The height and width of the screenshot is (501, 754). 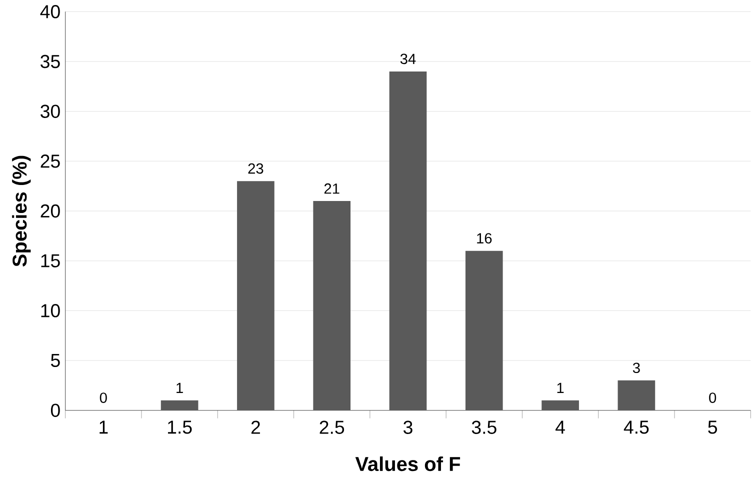 I want to click on y-tick-label: 10, so click(x=50, y=311).